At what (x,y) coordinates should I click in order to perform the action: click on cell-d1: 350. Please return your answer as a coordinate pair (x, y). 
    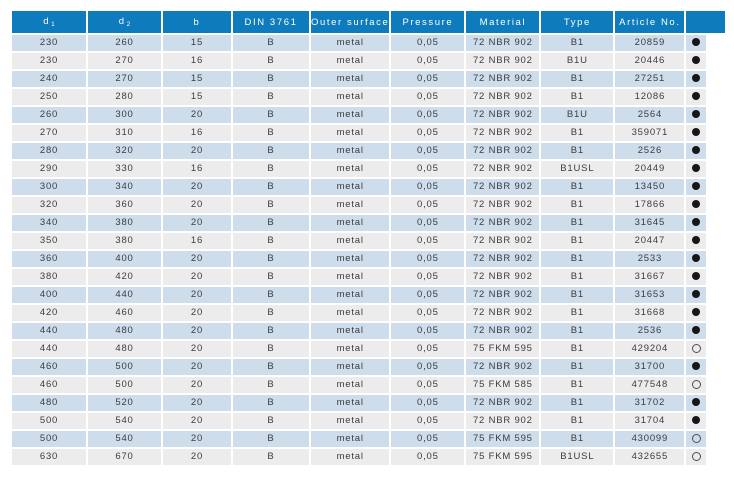
    Looking at the image, I should click on (49, 241).